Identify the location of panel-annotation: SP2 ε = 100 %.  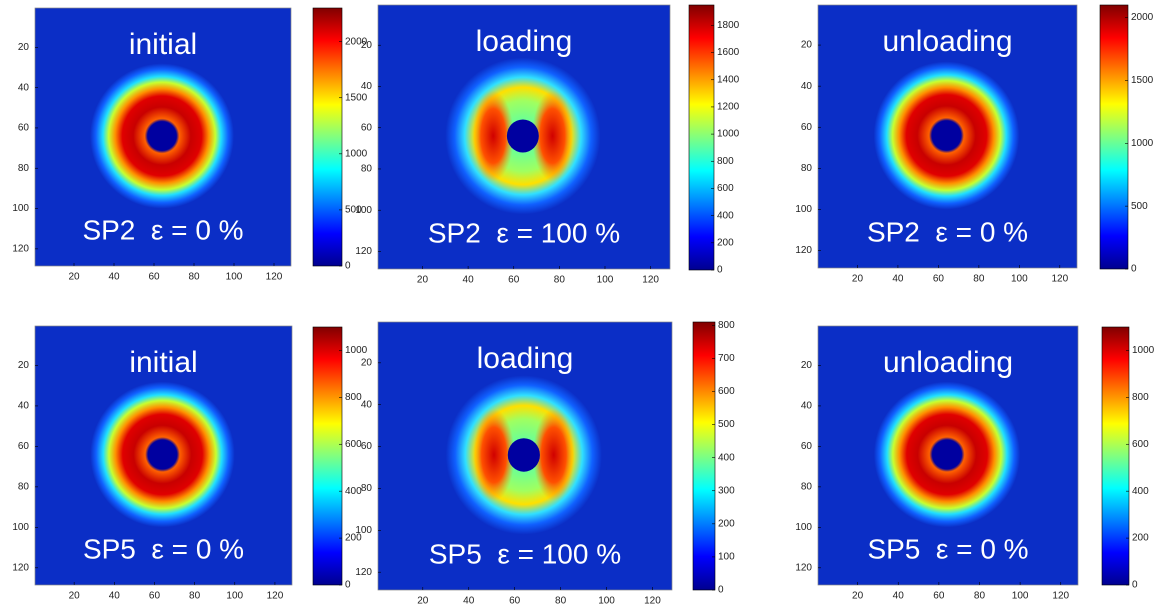
(524, 232).